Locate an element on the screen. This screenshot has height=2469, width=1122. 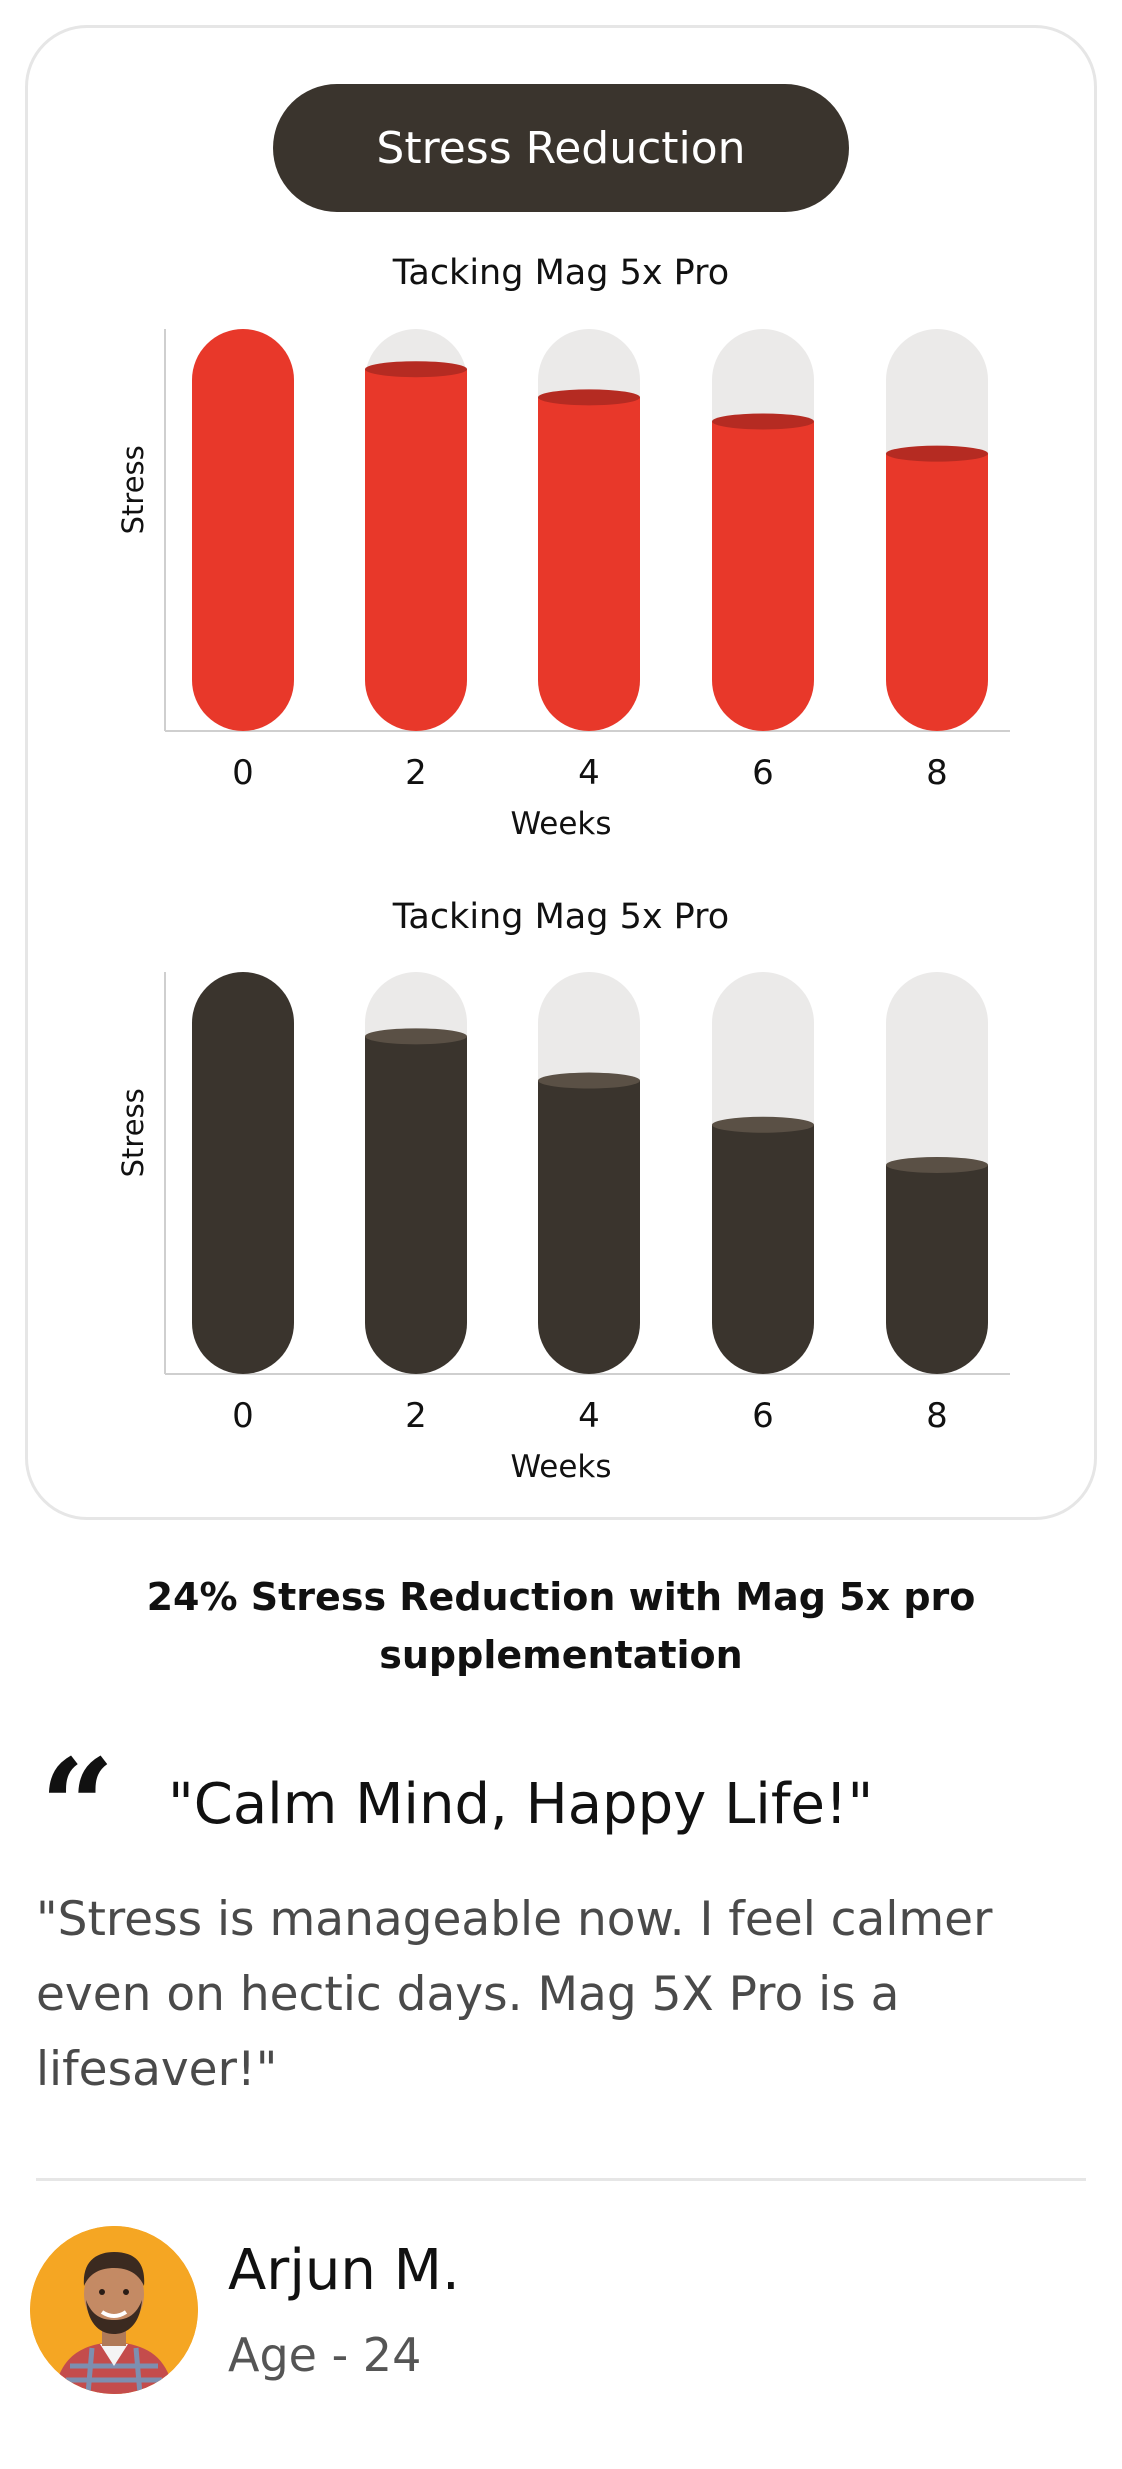
testimonial-title: "Calm Mind, Happy Life!" is located at coordinates (521, 1804).